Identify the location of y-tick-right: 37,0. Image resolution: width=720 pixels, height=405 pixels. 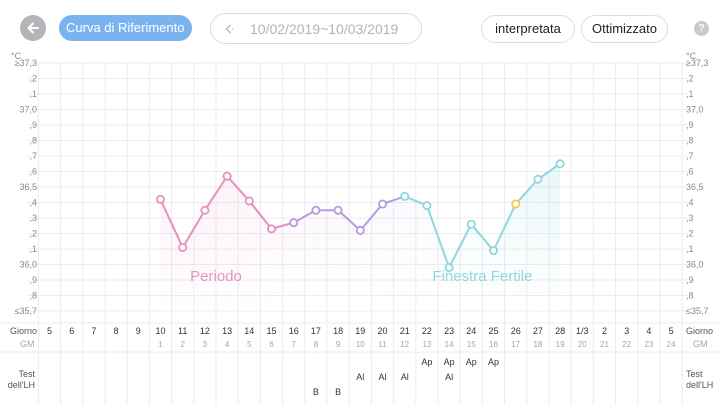
(695, 110).